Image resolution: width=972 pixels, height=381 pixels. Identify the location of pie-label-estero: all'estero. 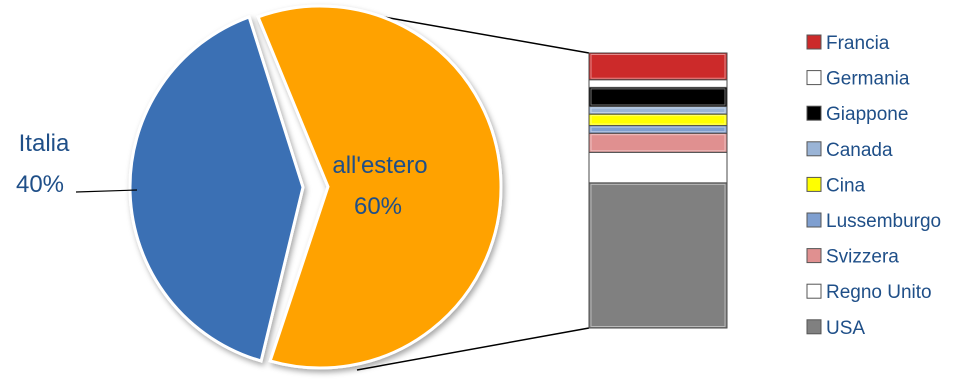
(379, 165).